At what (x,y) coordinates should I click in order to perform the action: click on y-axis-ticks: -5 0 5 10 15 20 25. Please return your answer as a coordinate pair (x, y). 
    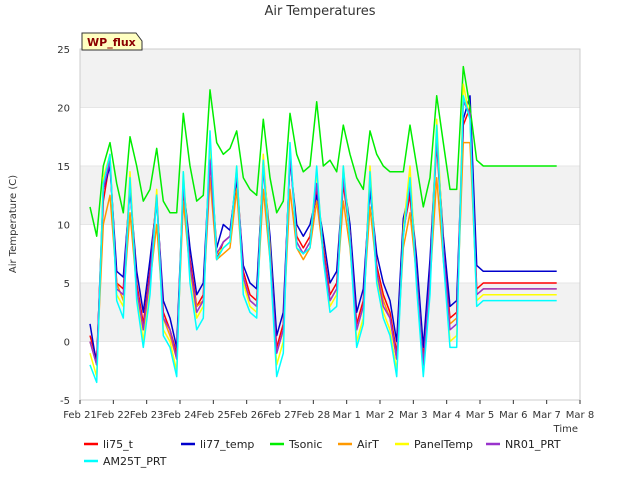
    Looking at the image, I should click on (63, 226).